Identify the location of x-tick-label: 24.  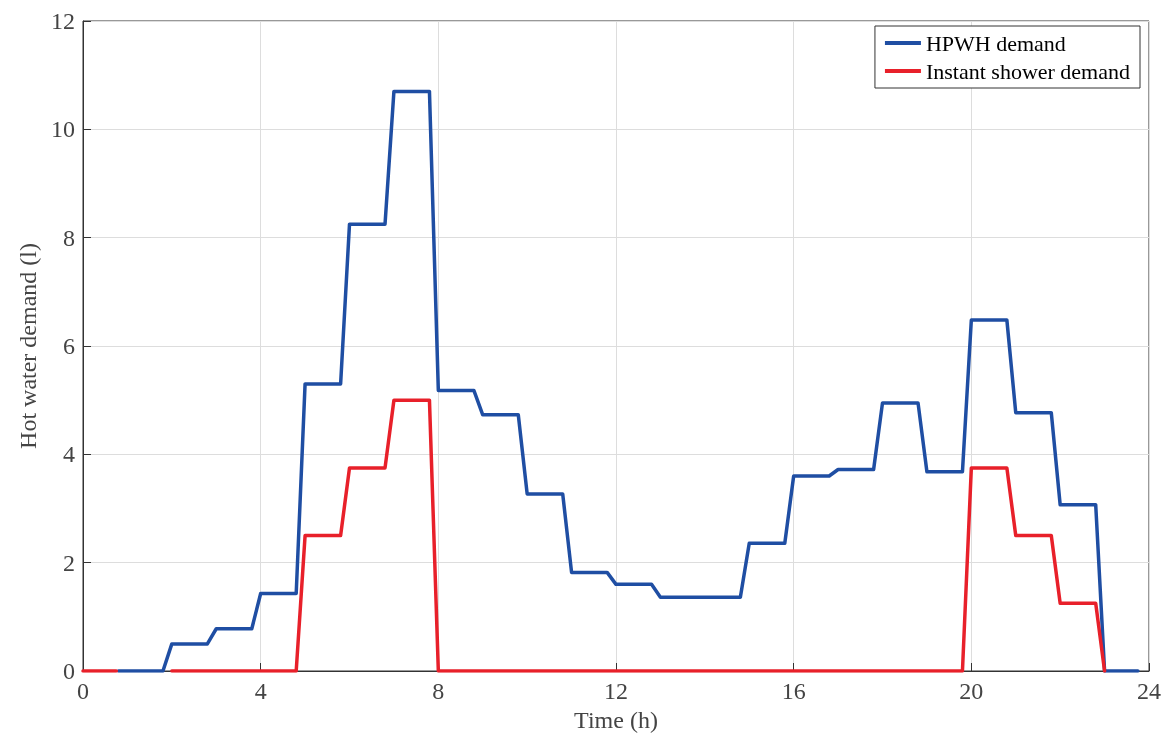
(1149, 691).